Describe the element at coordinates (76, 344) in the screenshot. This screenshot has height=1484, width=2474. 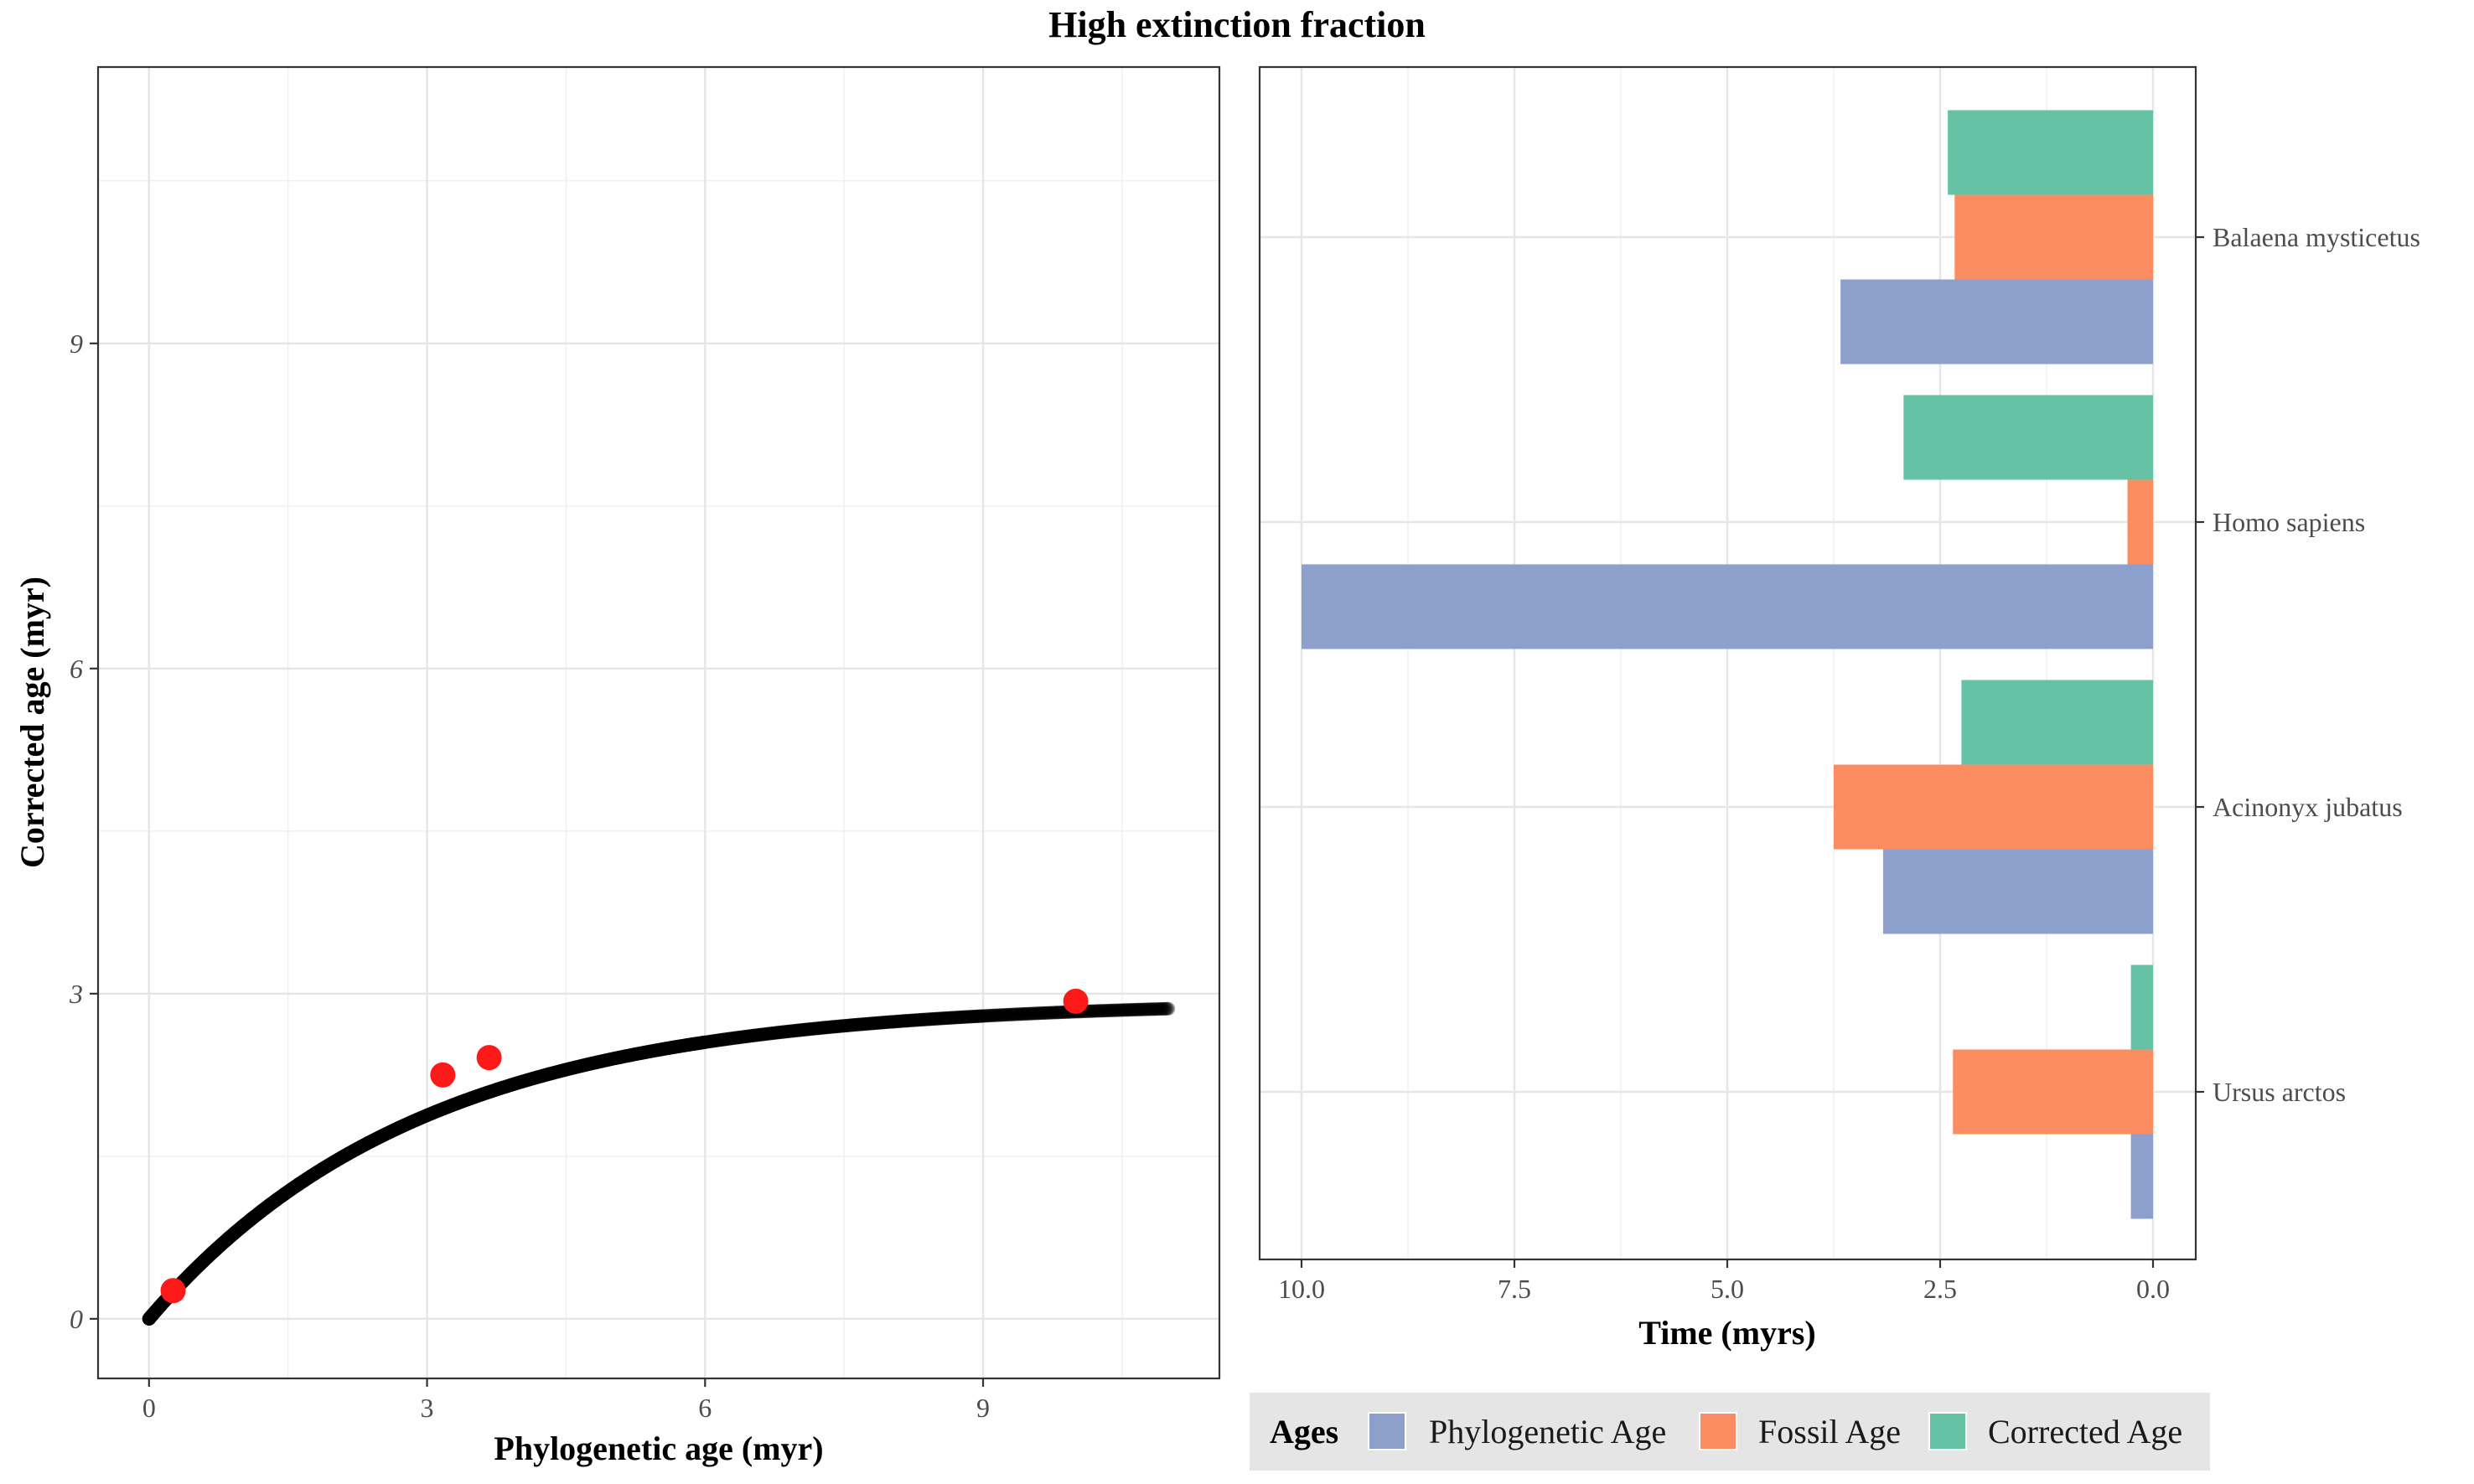
I see `y-tick-label: 9` at that location.